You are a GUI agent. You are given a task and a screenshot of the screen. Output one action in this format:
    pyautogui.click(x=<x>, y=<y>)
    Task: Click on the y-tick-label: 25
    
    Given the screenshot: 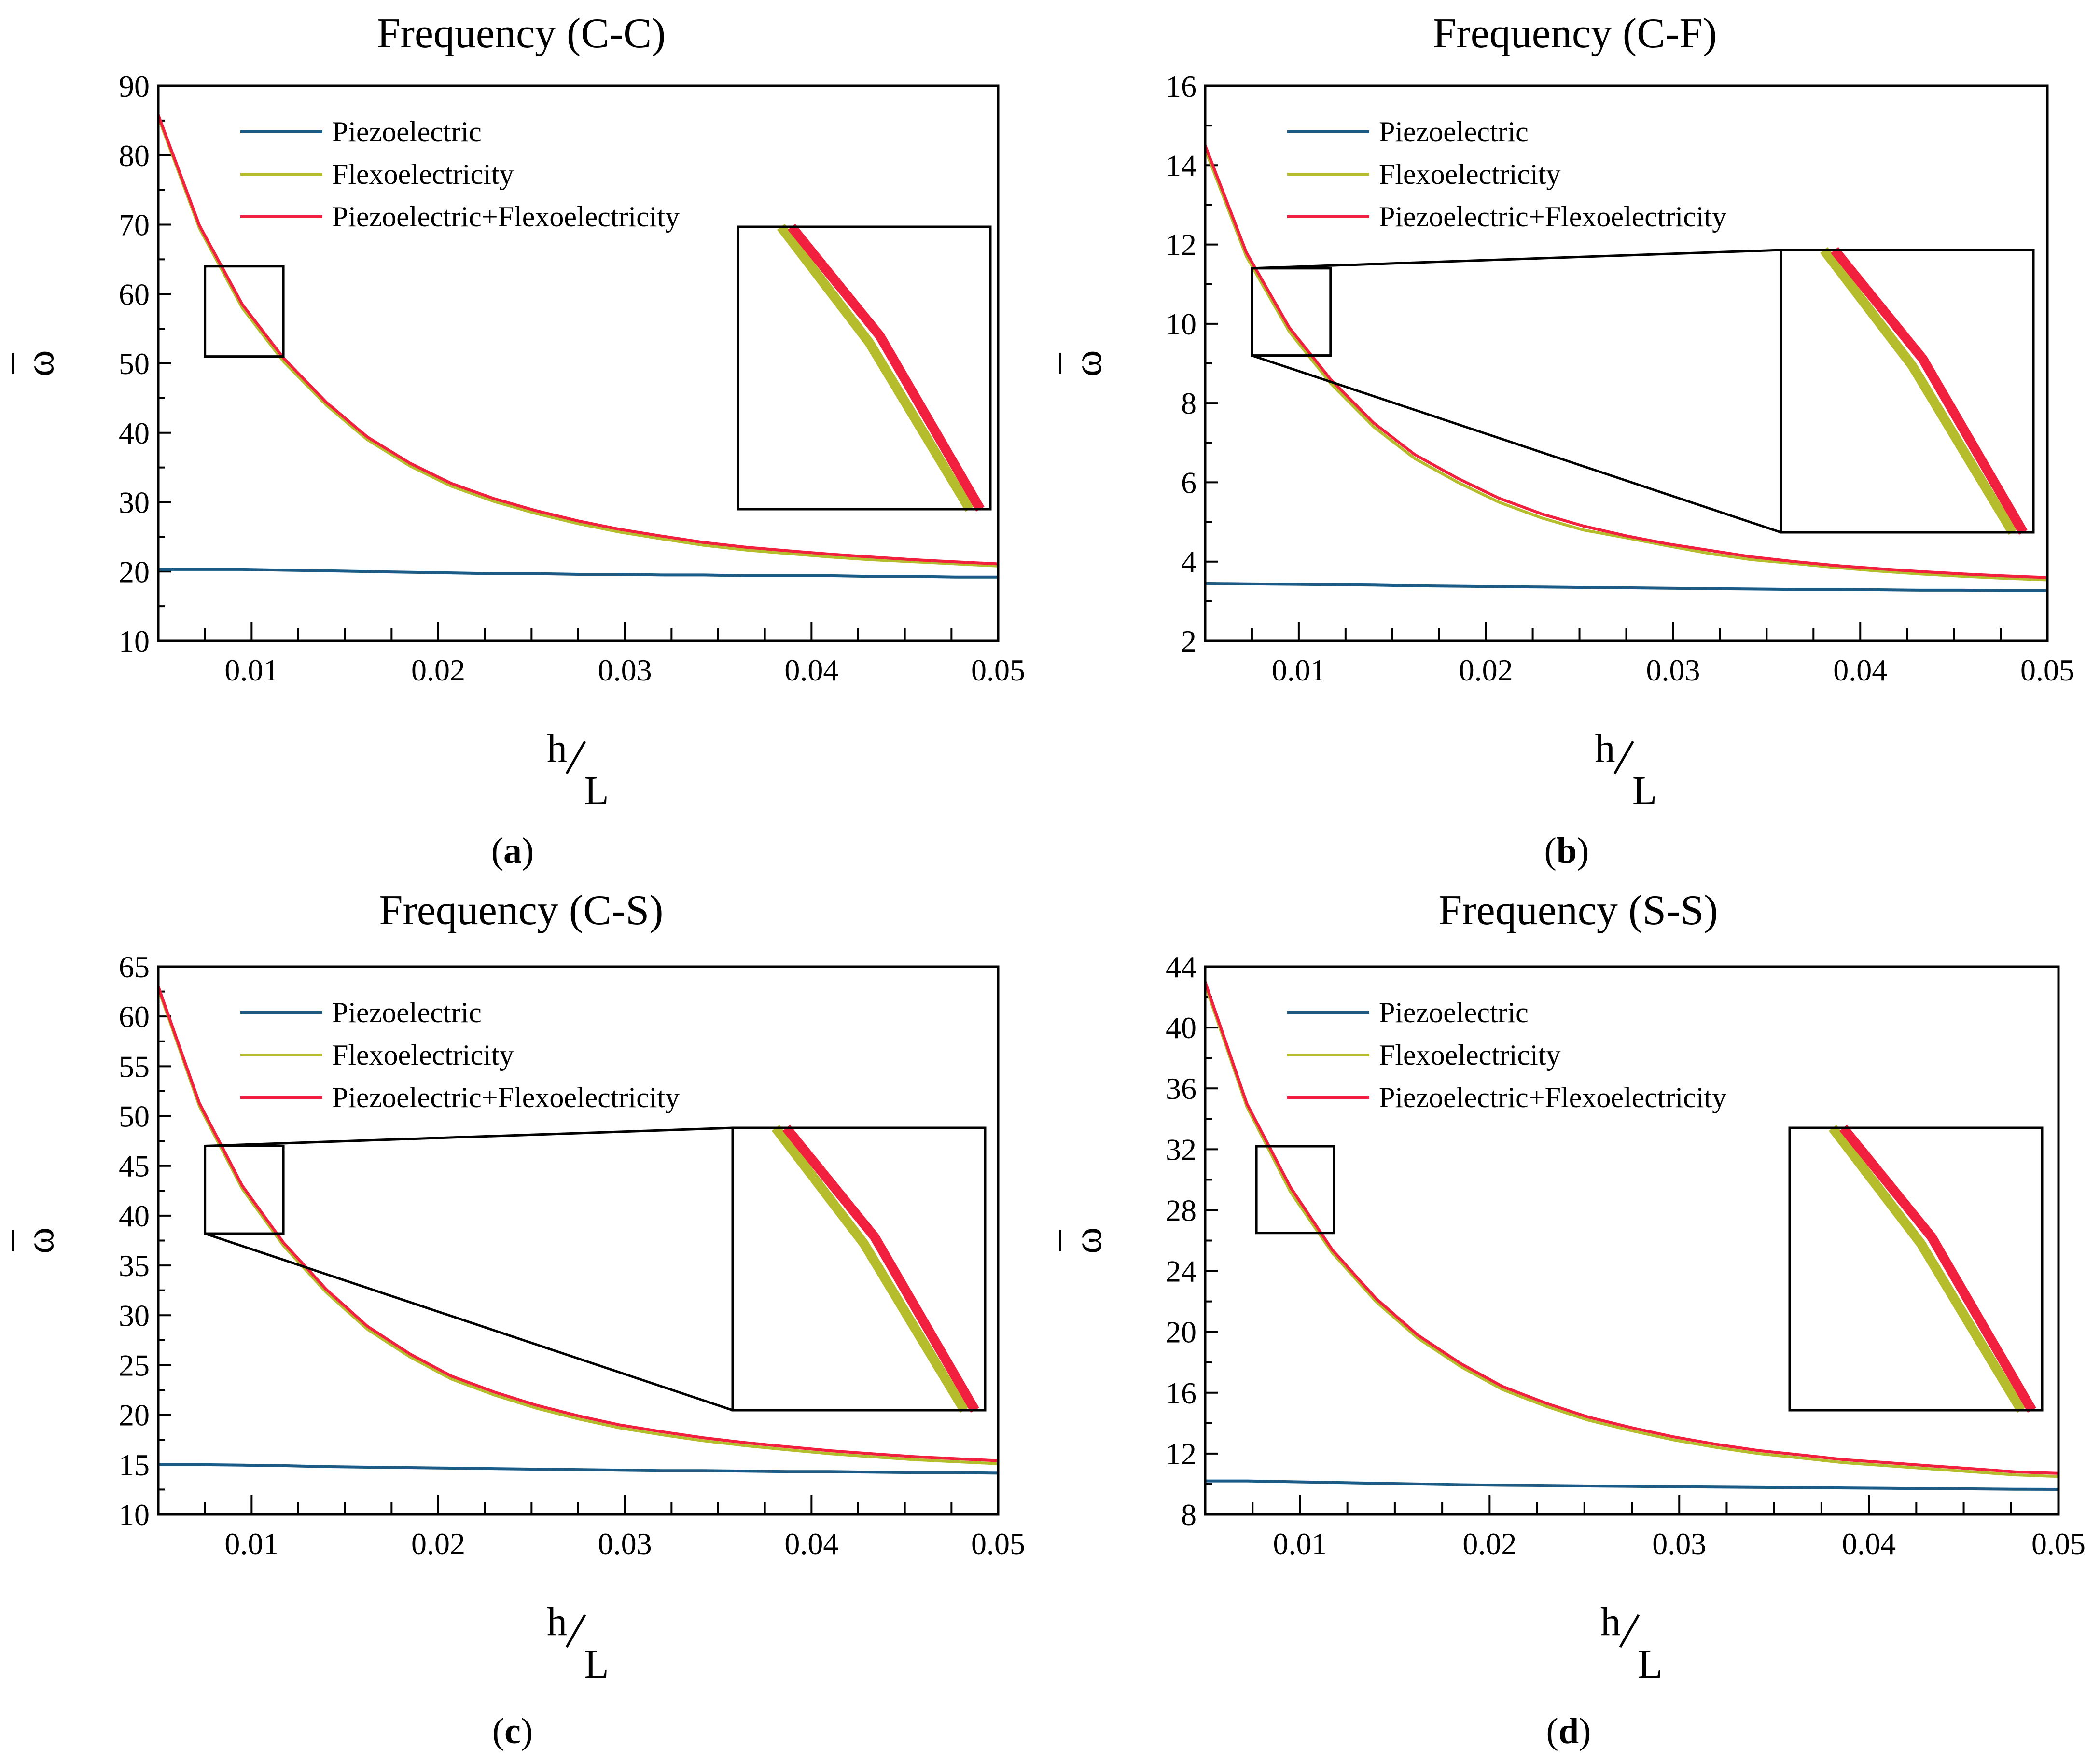 What is the action you would take?
    pyautogui.click(x=134, y=1365)
    